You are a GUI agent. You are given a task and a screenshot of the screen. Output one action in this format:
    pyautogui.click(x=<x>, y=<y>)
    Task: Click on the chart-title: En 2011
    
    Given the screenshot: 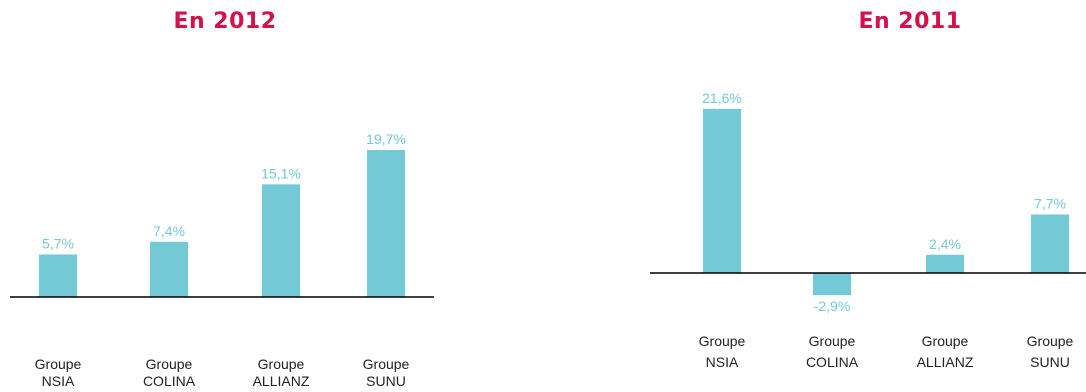 What is the action you would take?
    pyautogui.click(x=910, y=21)
    